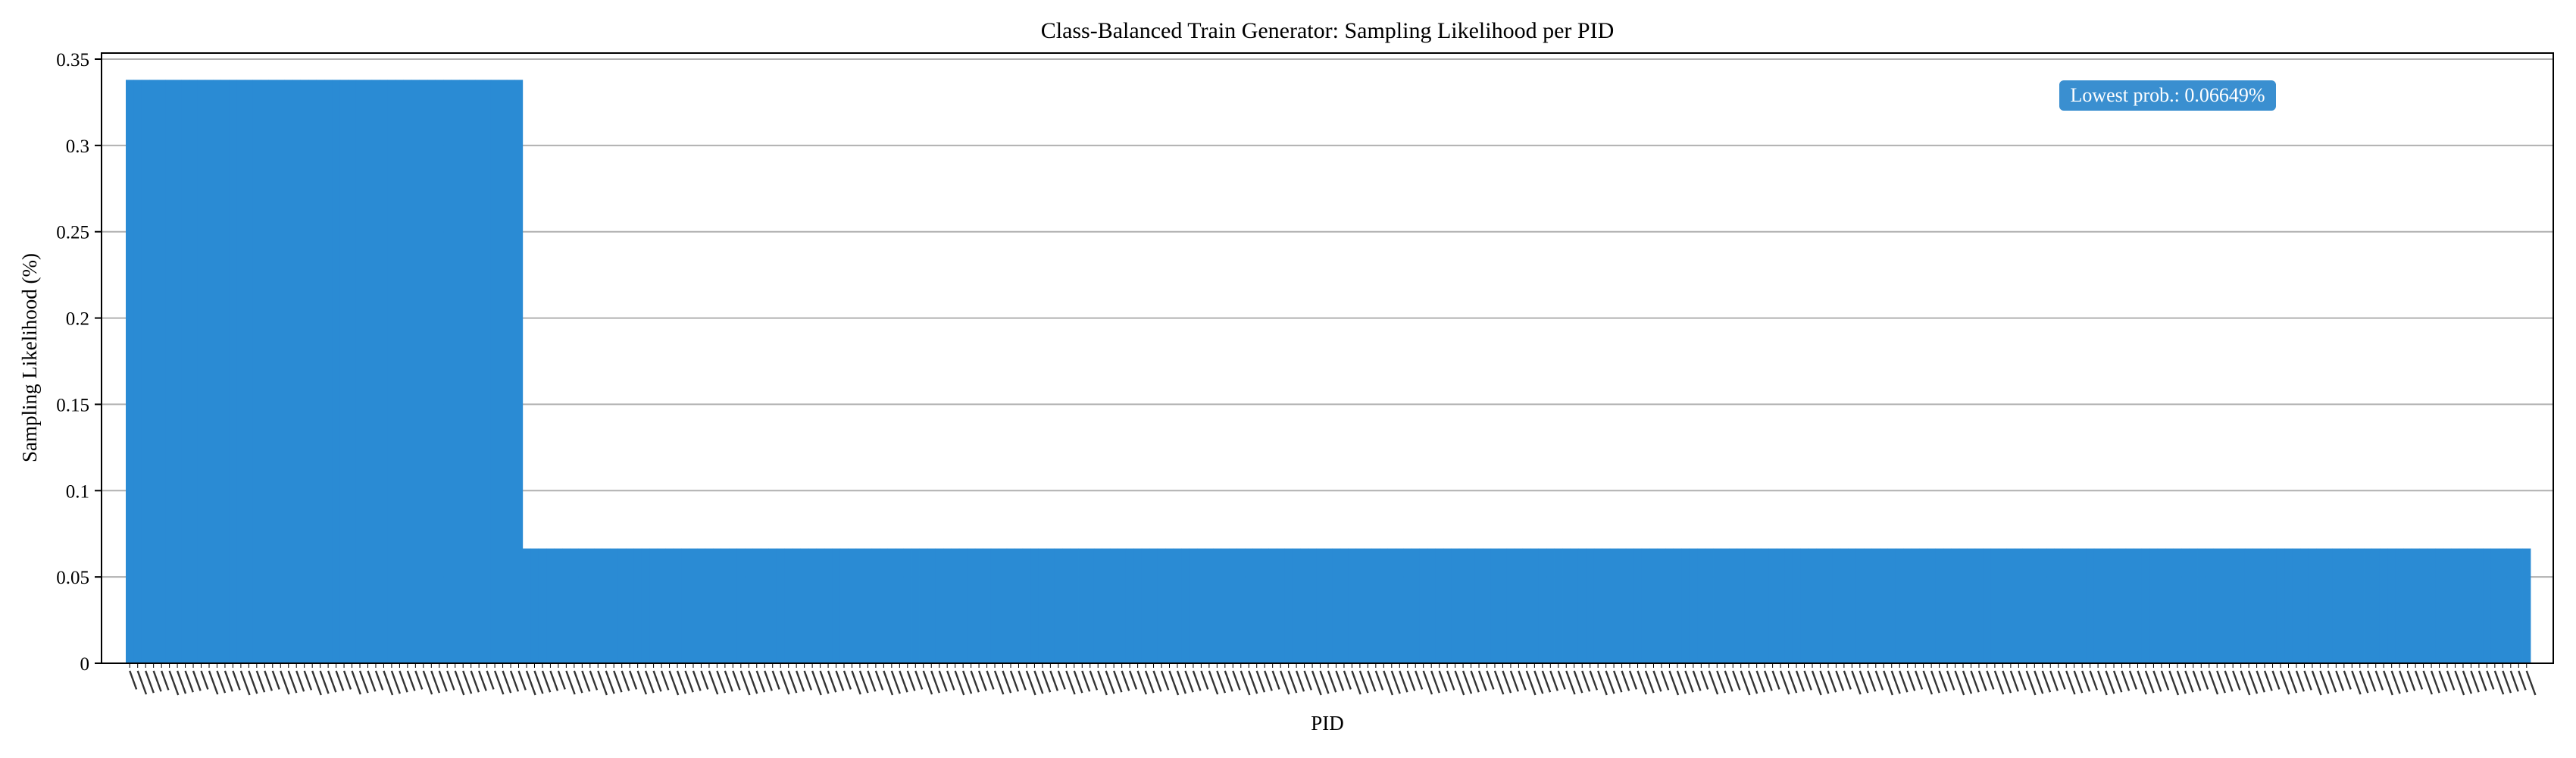  What do you see at coordinates (79, 362) in the screenshot?
I see `y-axis-ticks: 0 0.05 0.1 0.15 0.2 0.25 0.3 0.35` at bounding box center [79, 362].